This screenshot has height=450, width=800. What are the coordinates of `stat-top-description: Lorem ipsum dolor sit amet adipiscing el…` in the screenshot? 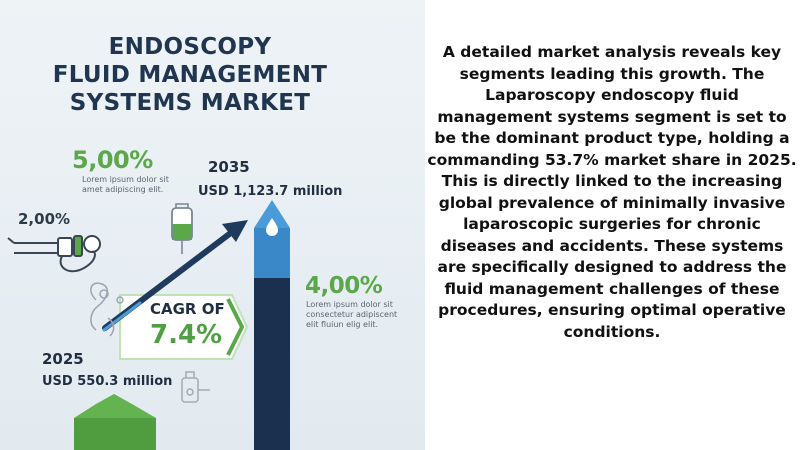 It's located at (125, 185).